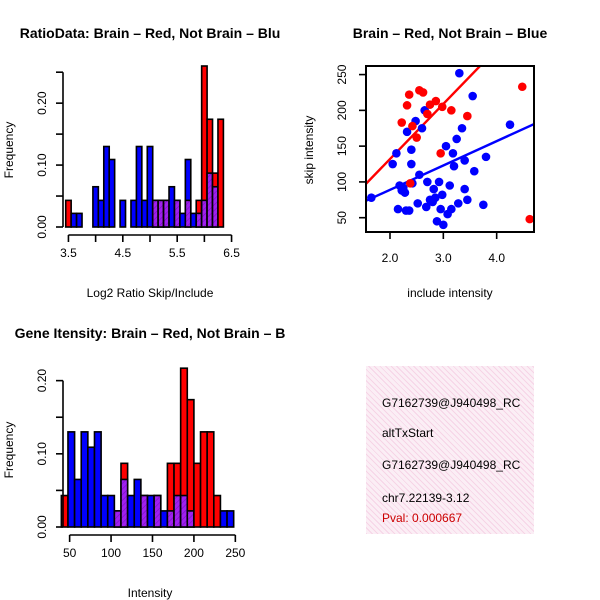 This screenshot has height=600, width=600. Describe the element at coordinates (42, 165) in the screenshot. I see `y-tick-label: 0.10` at that location.